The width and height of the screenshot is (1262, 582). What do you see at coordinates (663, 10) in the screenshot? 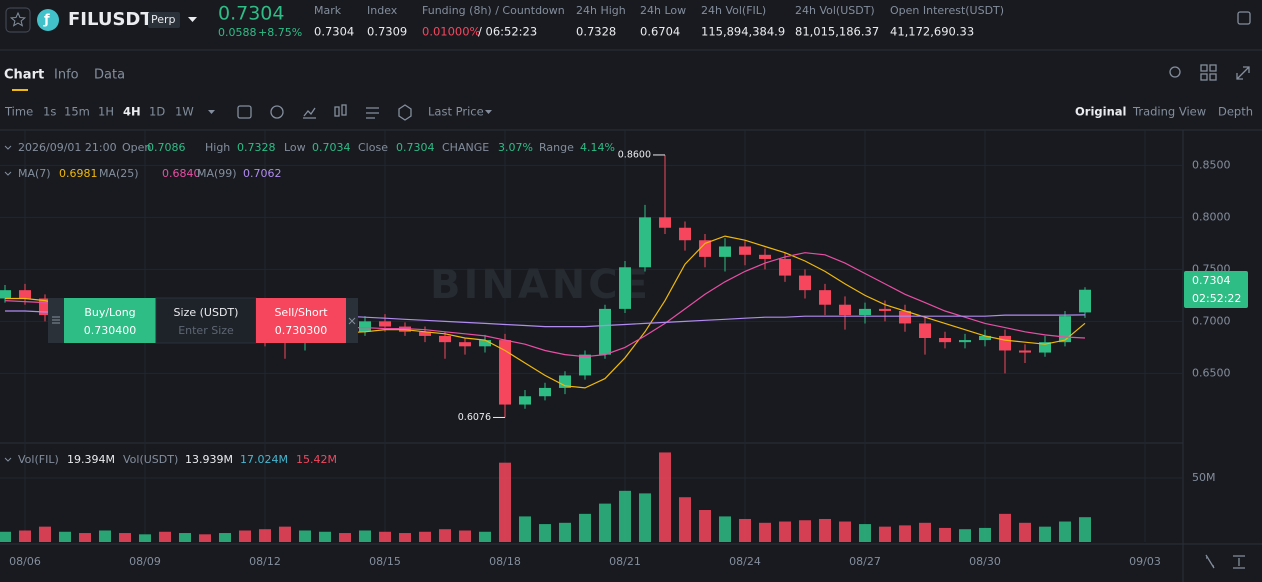
I see `stat-label: 24h Low` at bounding box center [663, 10].